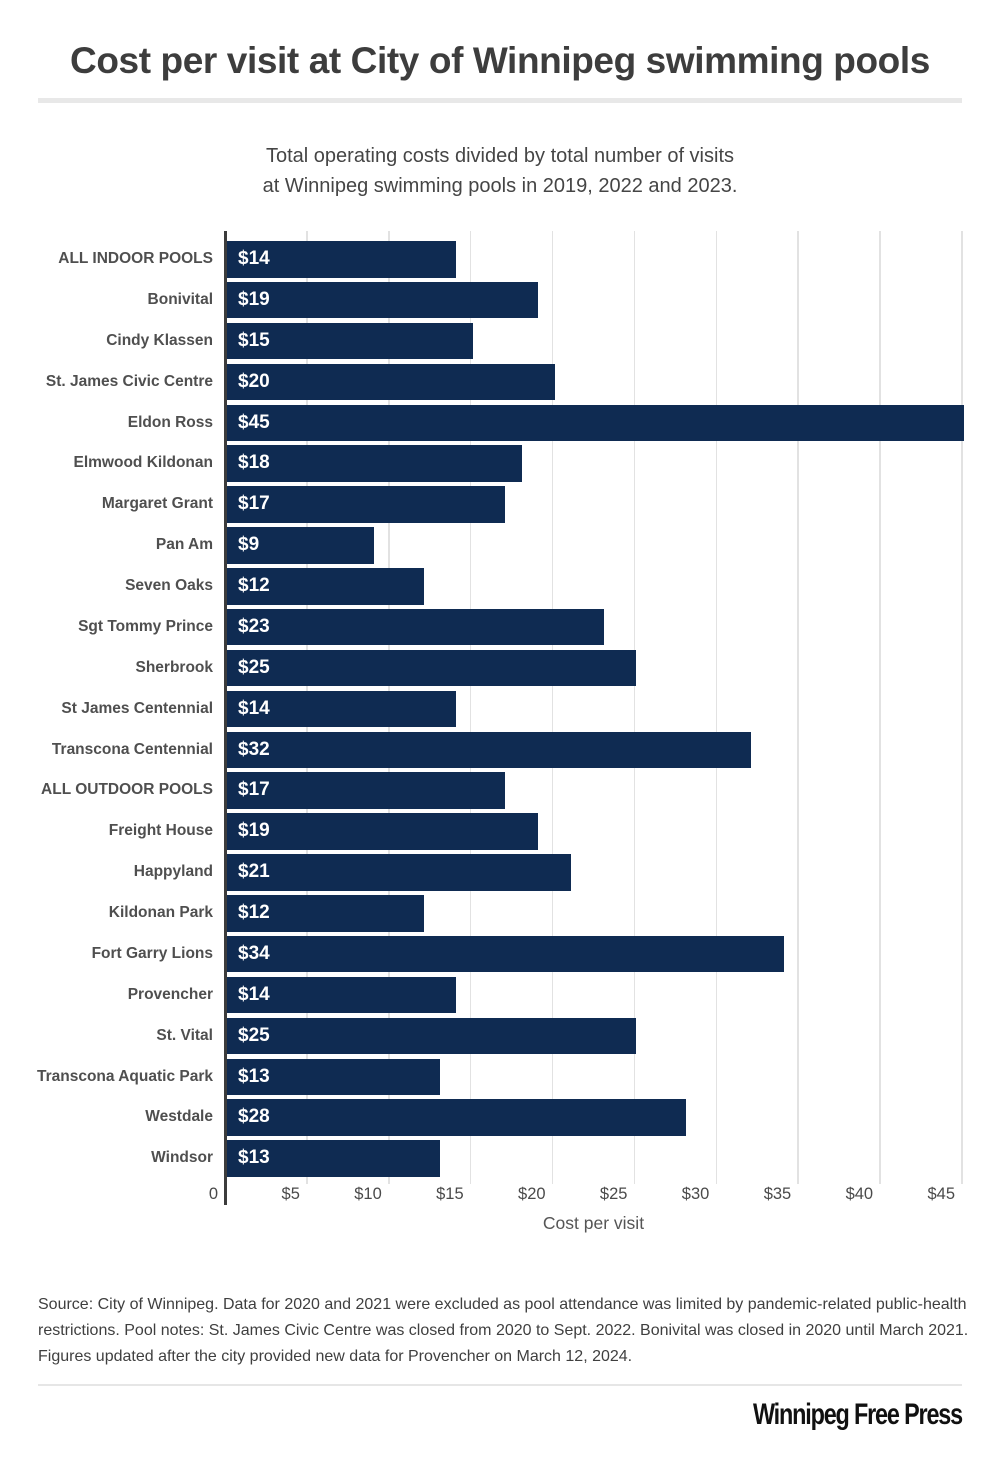 This screenshot has height=1463, width=1000. I want to click on x-tick-label: $40, so click(859, 1194).